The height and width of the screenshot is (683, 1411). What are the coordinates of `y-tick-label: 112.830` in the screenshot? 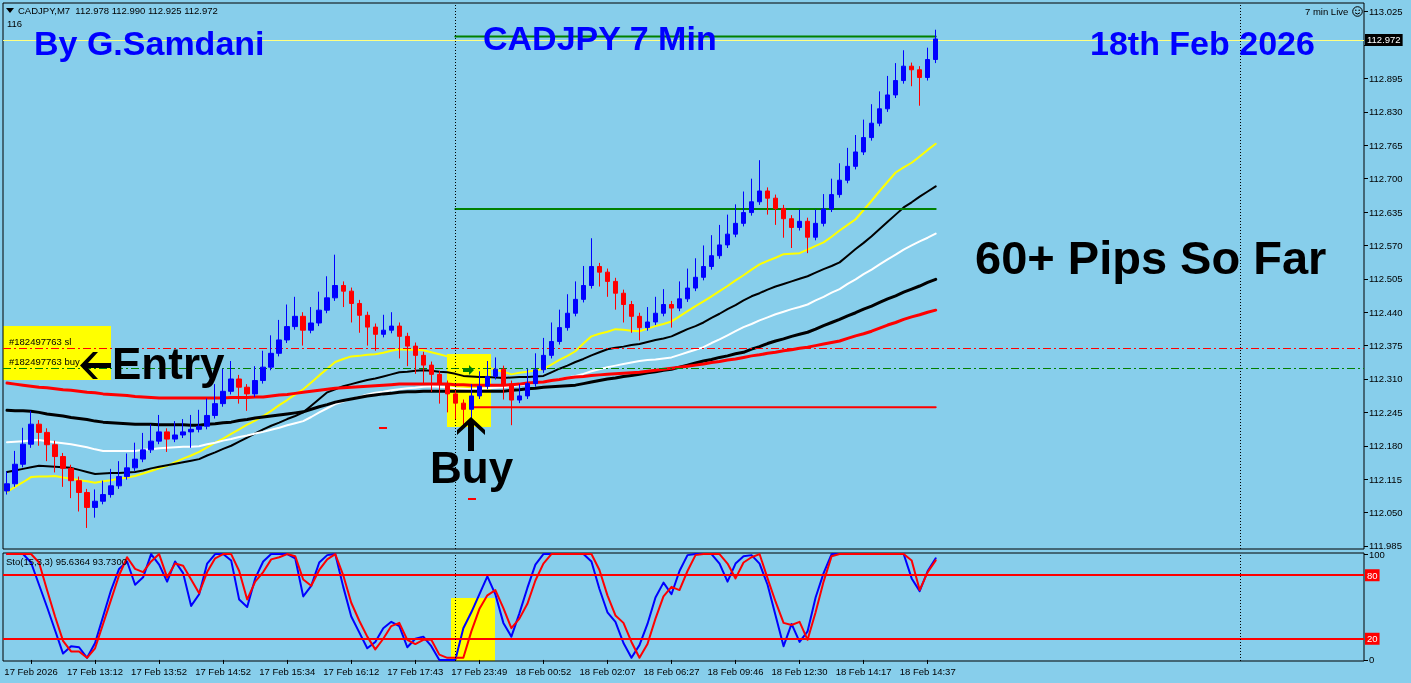 It's located at (1386, 112).